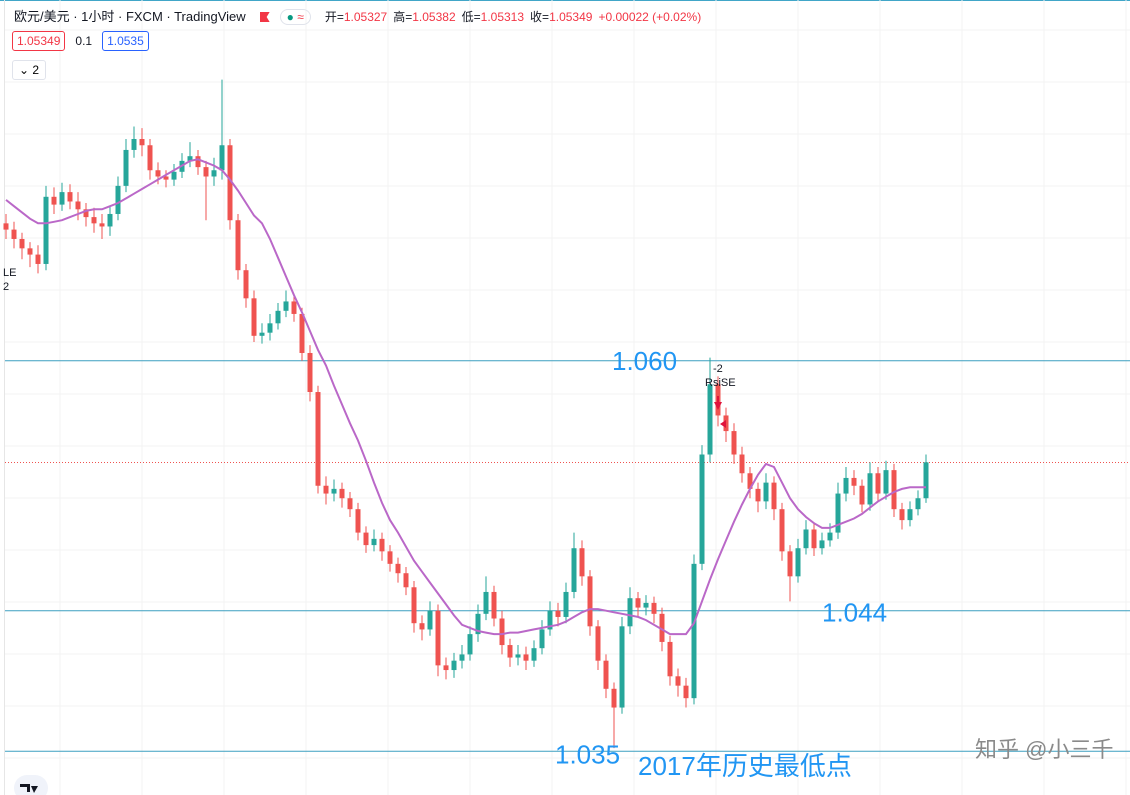  I want to click on tv-logo-bg, so click(31, 785).